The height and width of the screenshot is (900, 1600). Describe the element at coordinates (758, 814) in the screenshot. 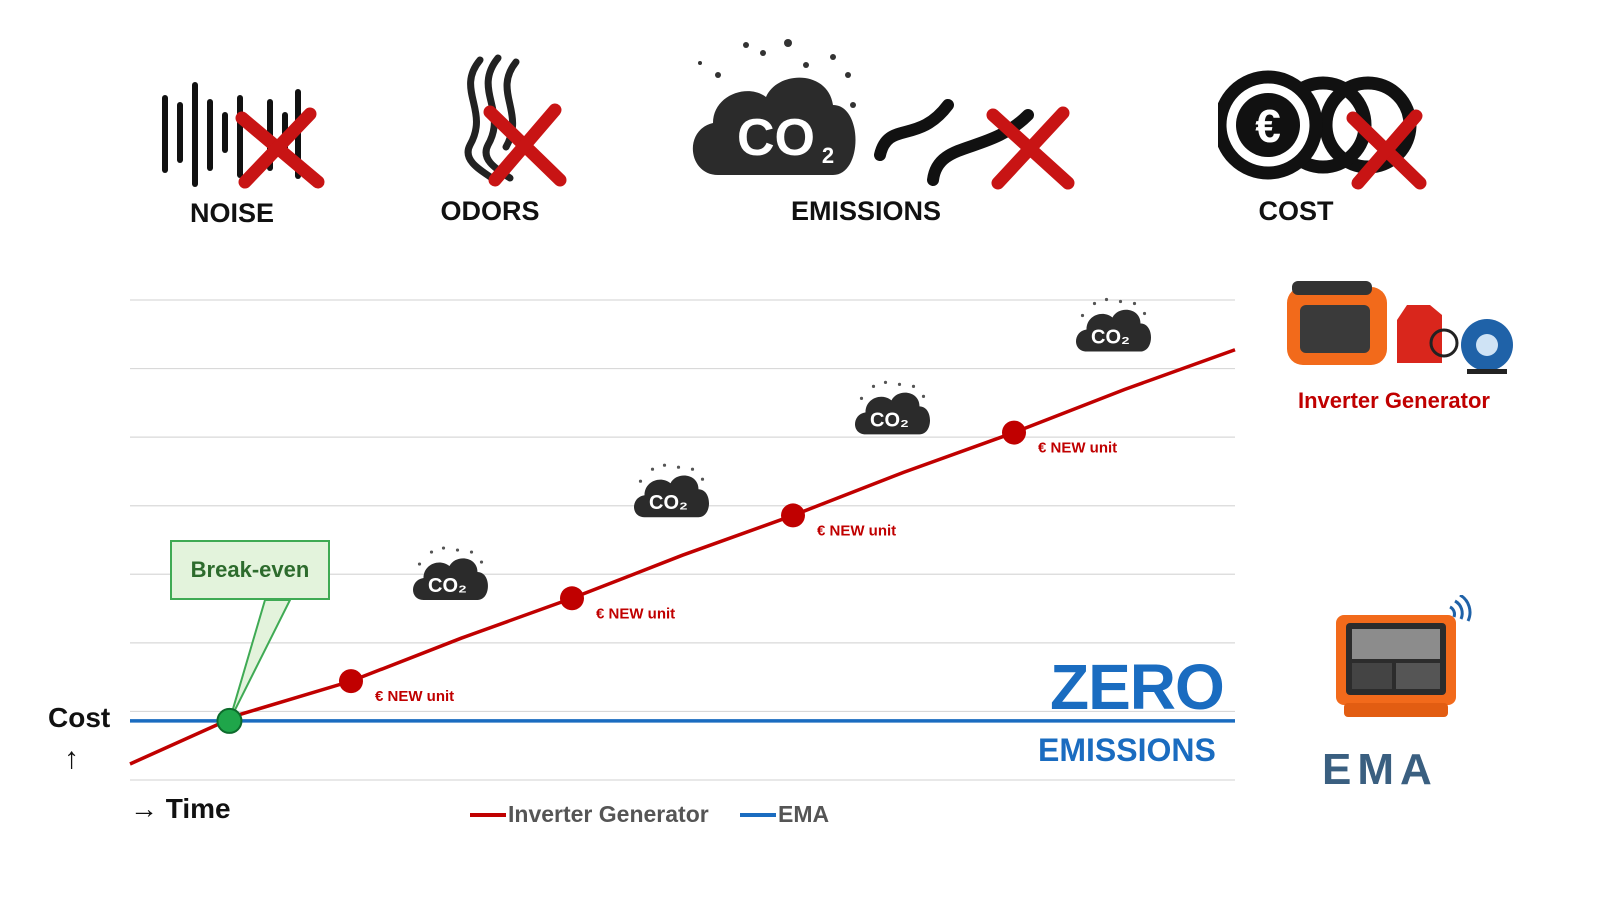

I see `legend-swatch-ema` at that location.